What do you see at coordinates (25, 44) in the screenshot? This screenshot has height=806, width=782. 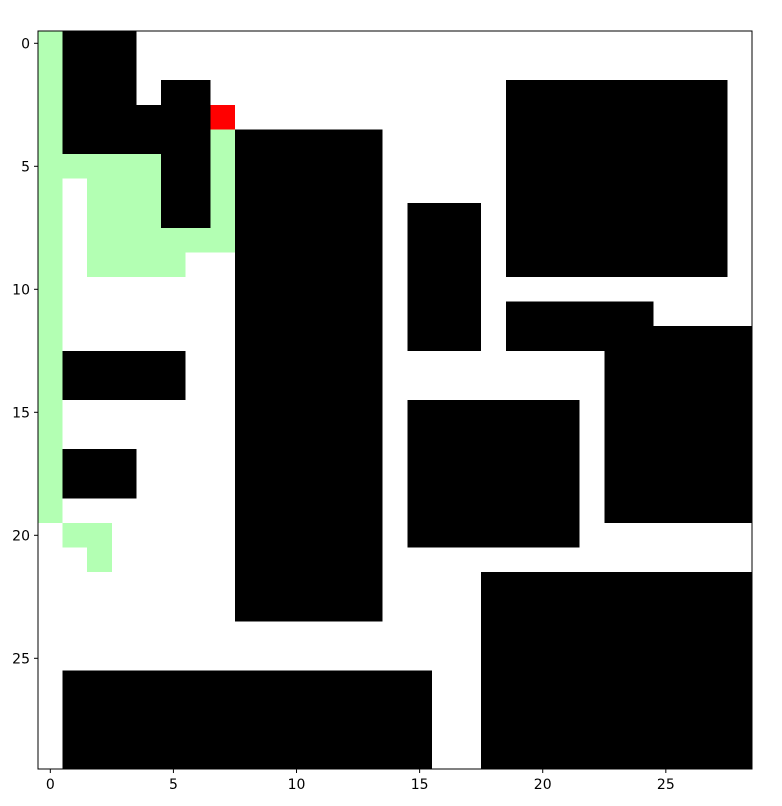 I see `y-tick-label: 0` at bounding box center [25, 44].